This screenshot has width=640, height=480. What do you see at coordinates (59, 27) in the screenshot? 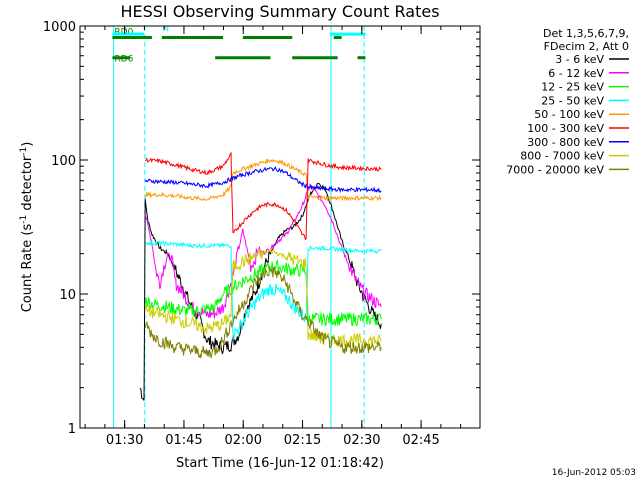
I see `y-tick-label: 1000` at bounding box center [59, 27].